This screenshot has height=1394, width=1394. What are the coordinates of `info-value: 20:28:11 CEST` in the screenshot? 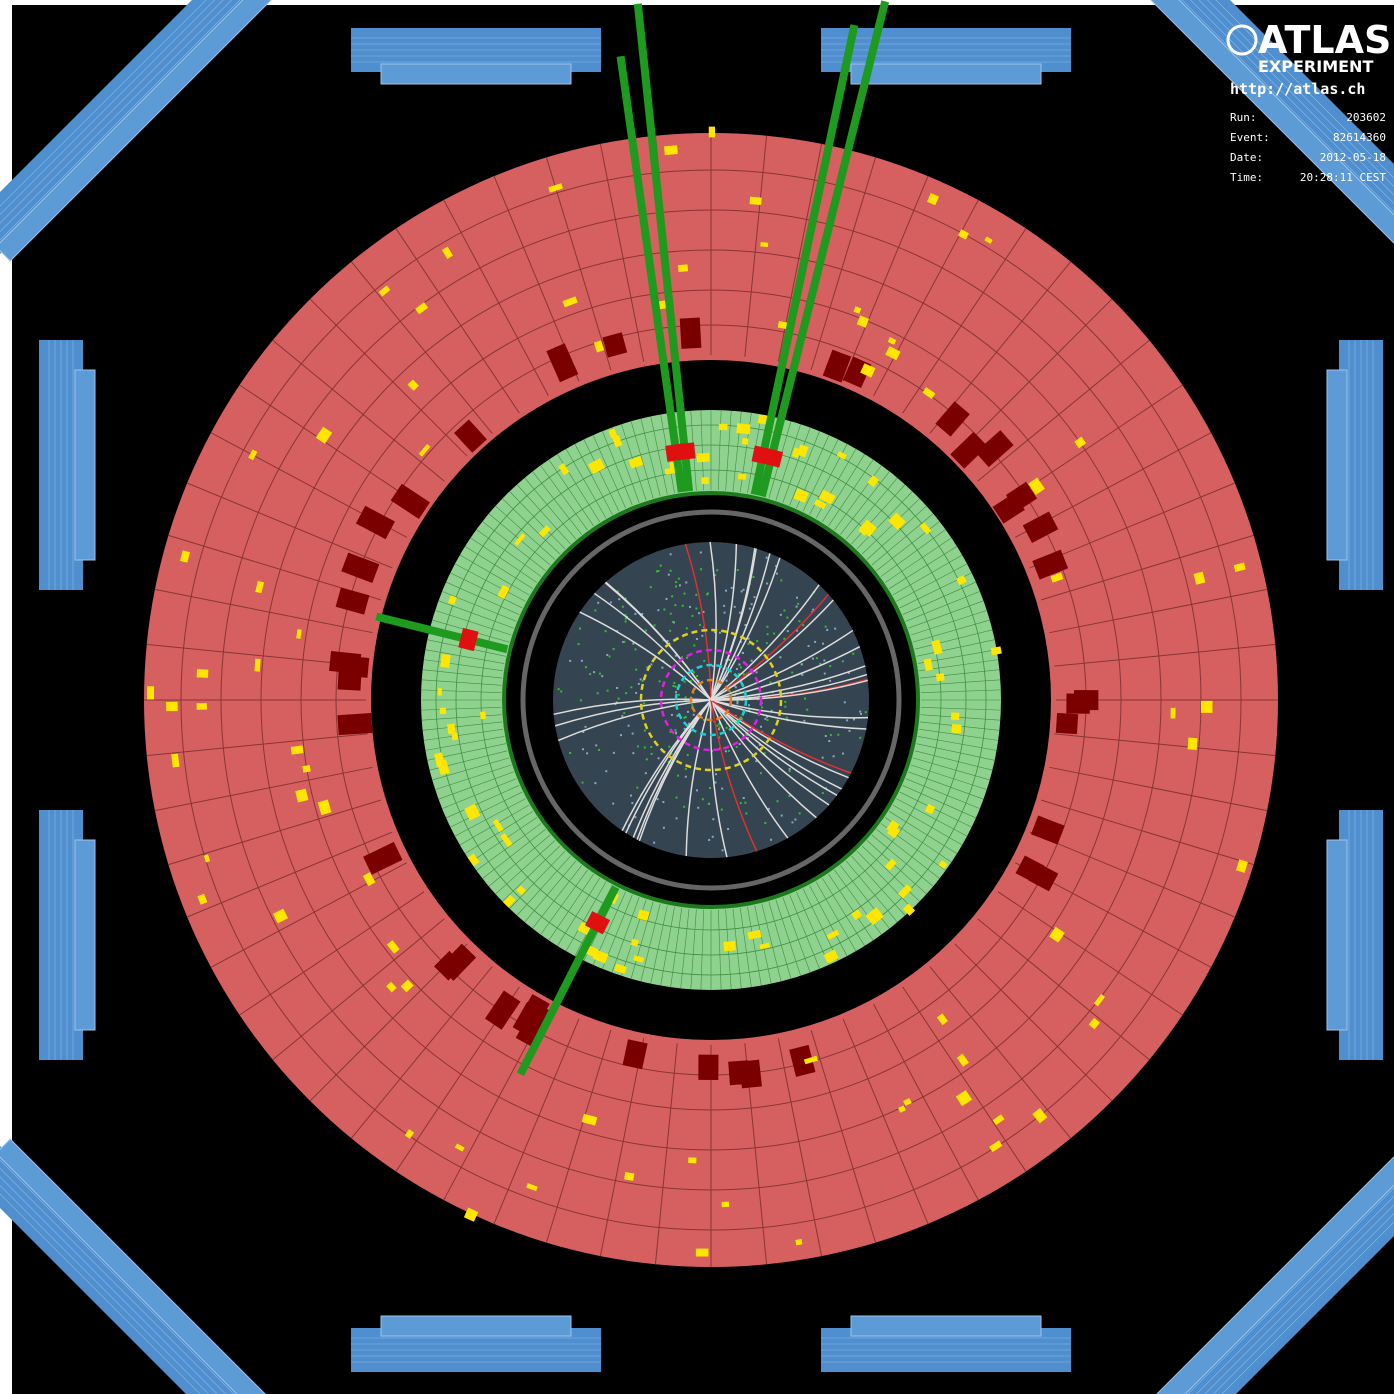 It's located at (1343, 177).